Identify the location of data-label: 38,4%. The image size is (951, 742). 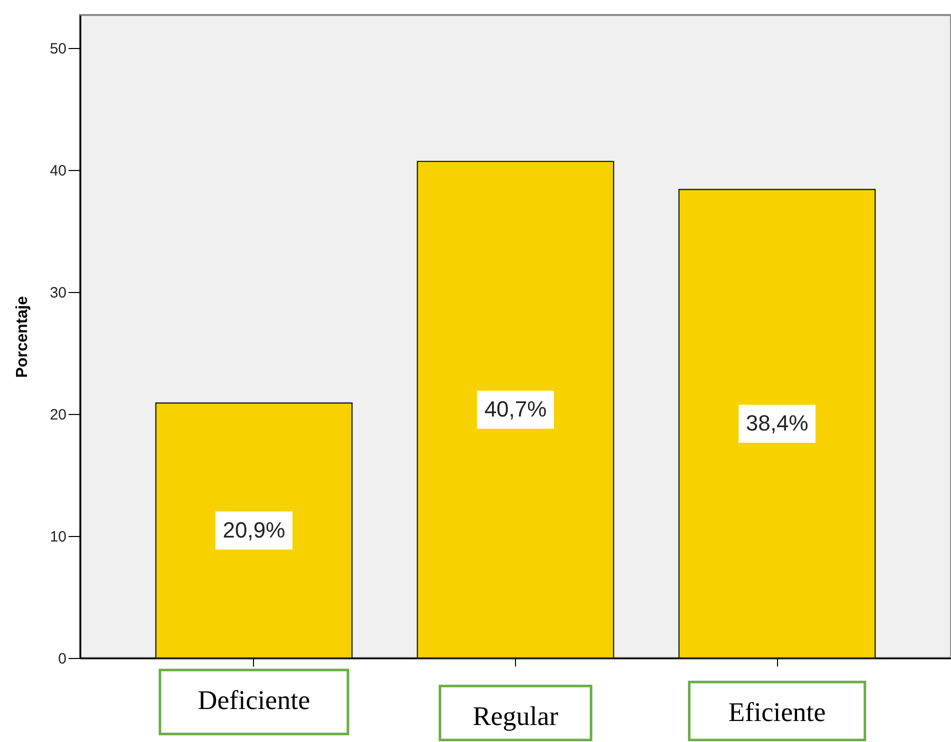
(777, 423).